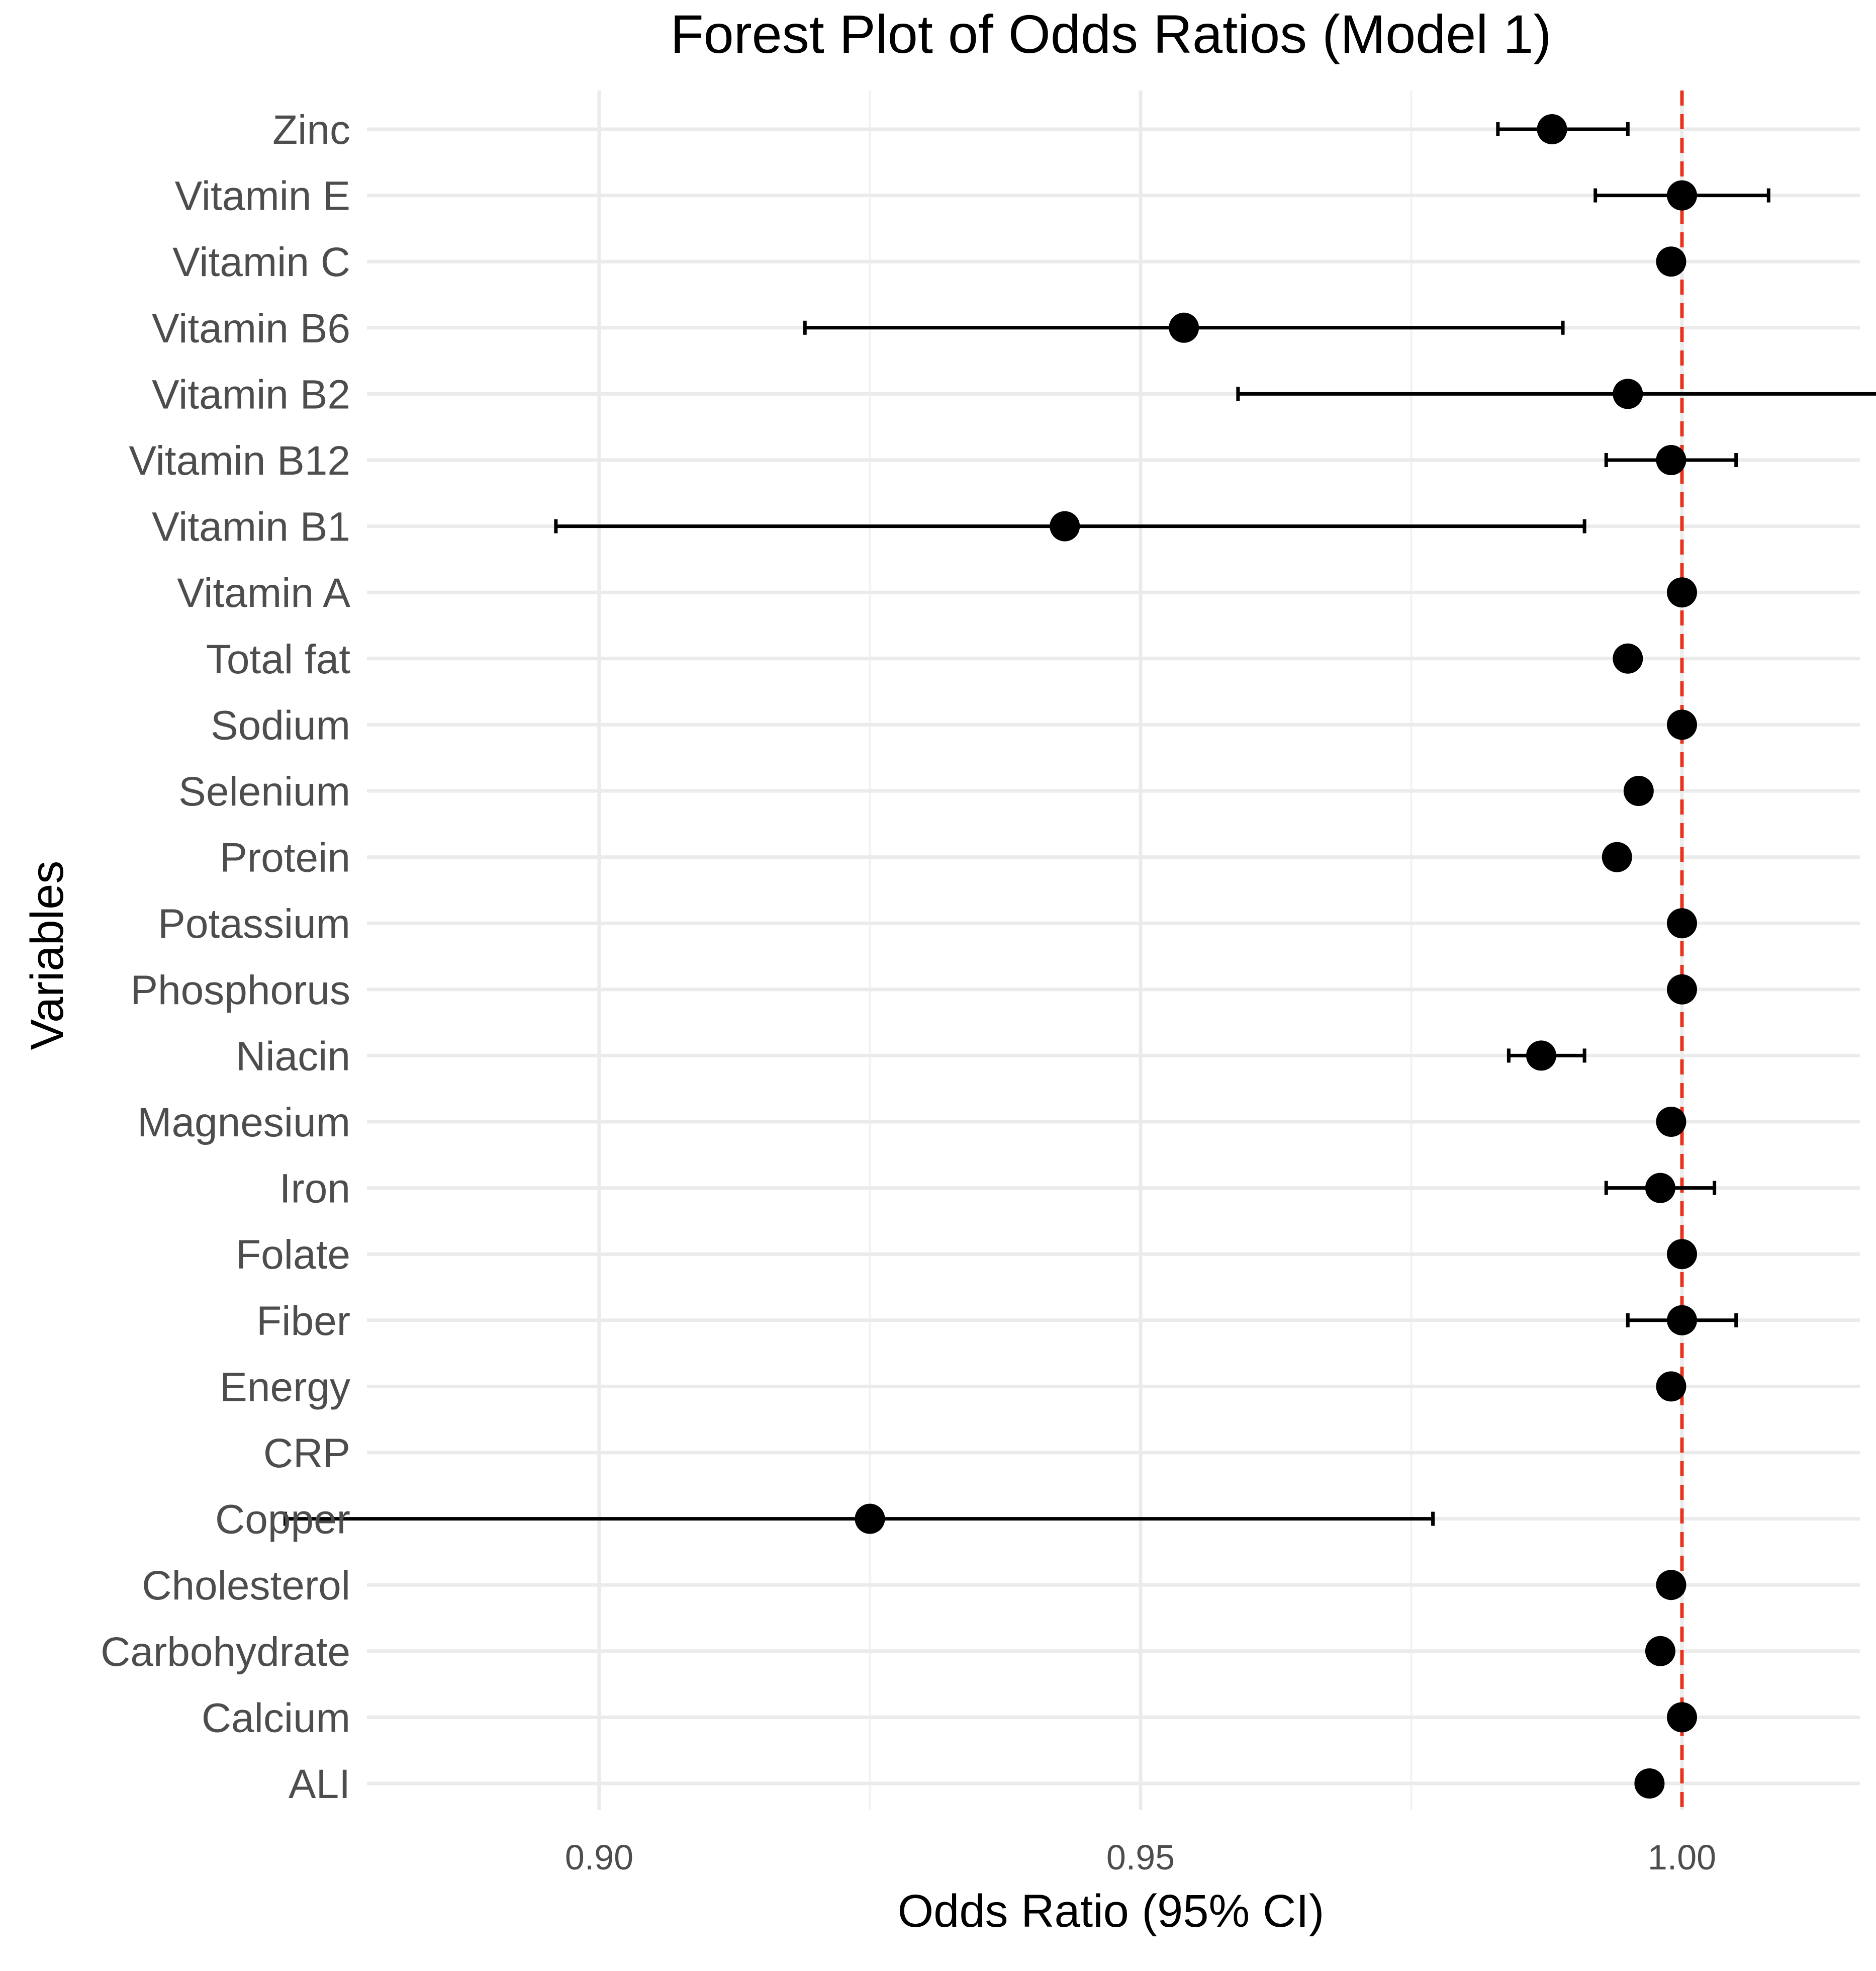  I want to click on y-tick-label: Selenium, so click(264, 792).